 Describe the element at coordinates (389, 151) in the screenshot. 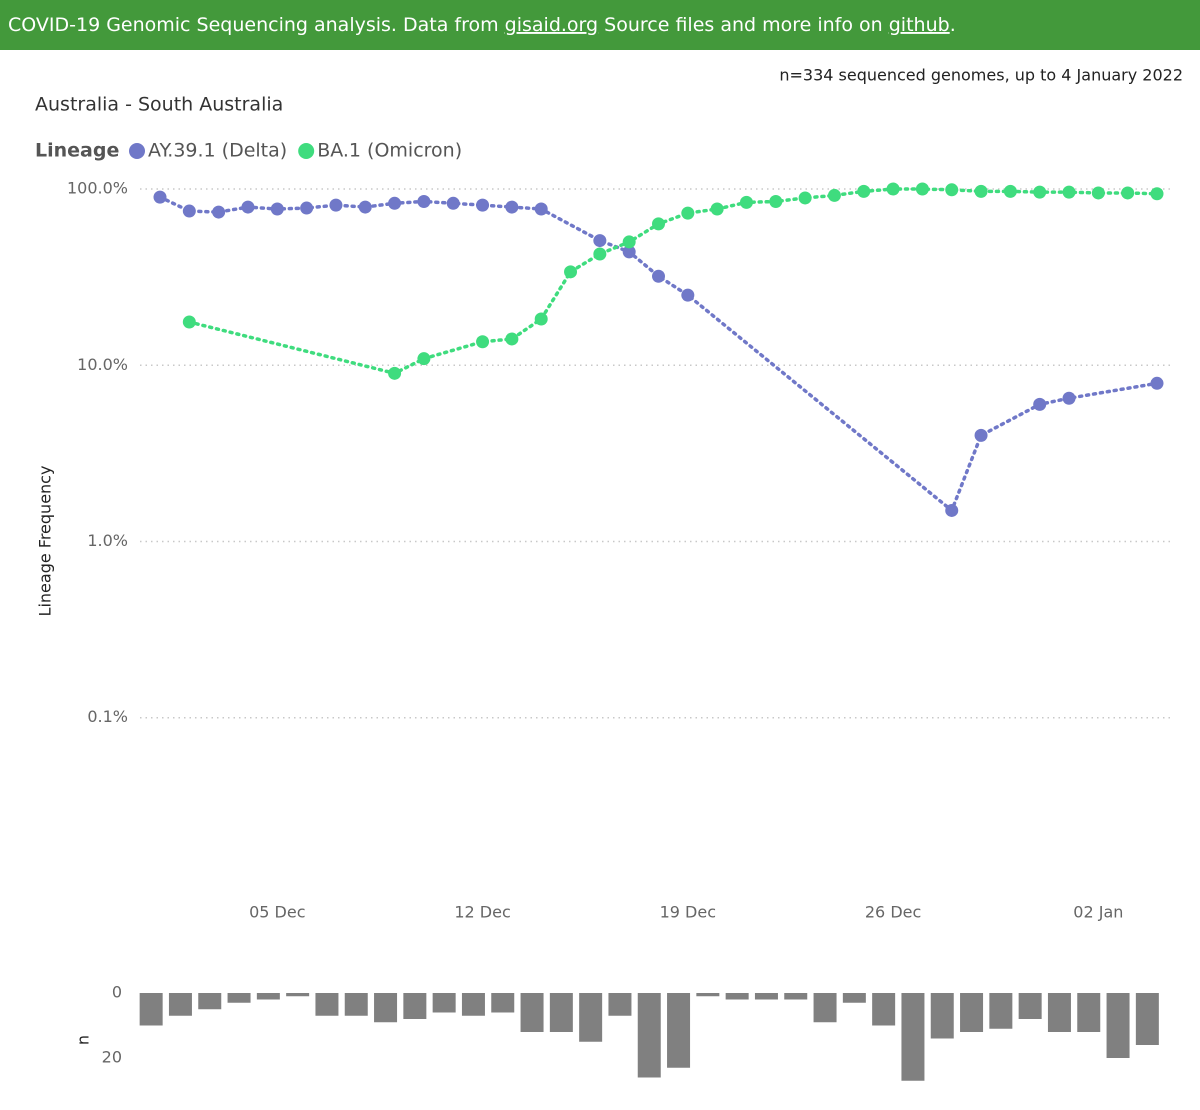

I see `legend-label: BA.1 (Omicron)` at that location.